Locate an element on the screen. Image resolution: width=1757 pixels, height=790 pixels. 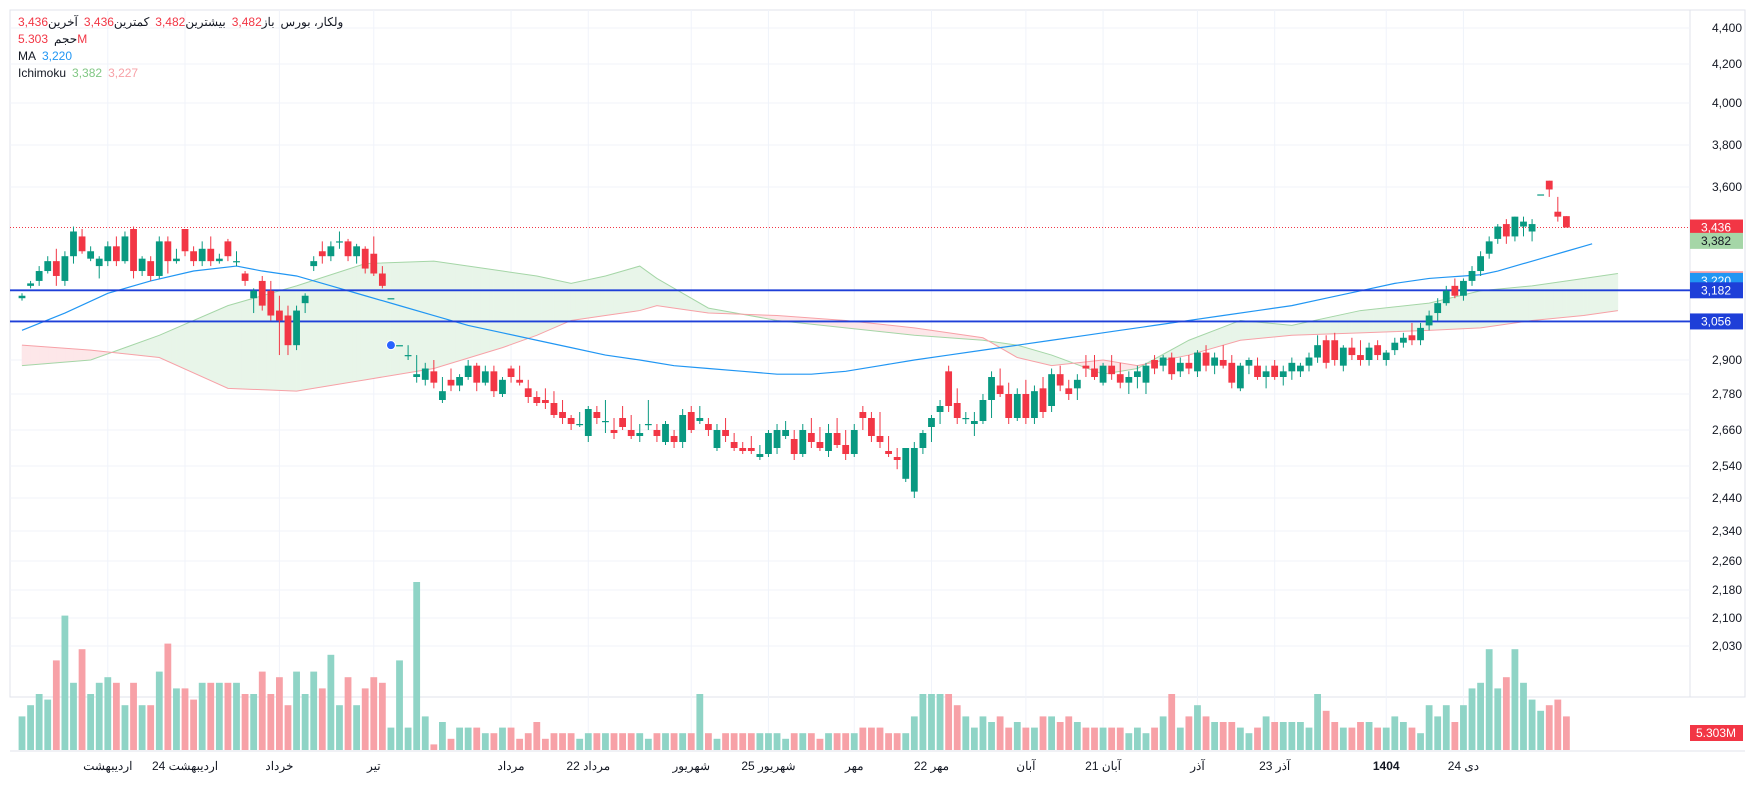
price-badge is located at coordinates (1716, 290).